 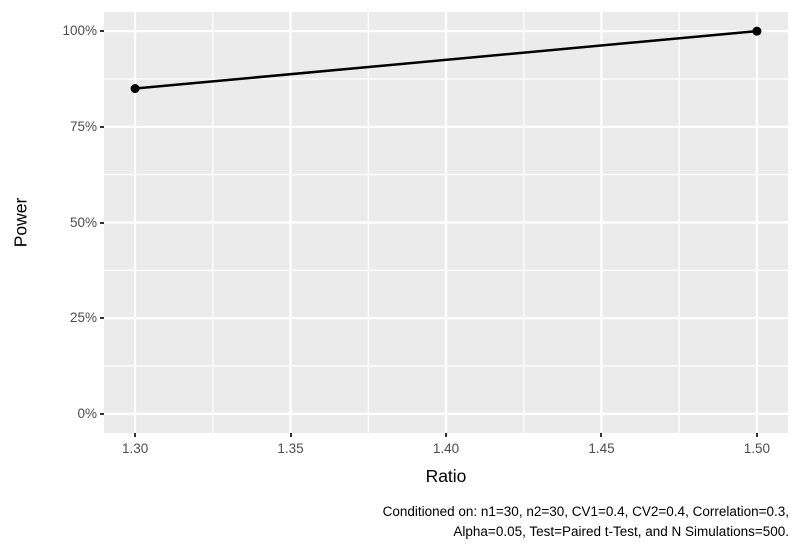 What do you see at coordinates (87, 413) in the screenshot?
I see `y-tick-label: 0%` at bounding box center [87, 413].